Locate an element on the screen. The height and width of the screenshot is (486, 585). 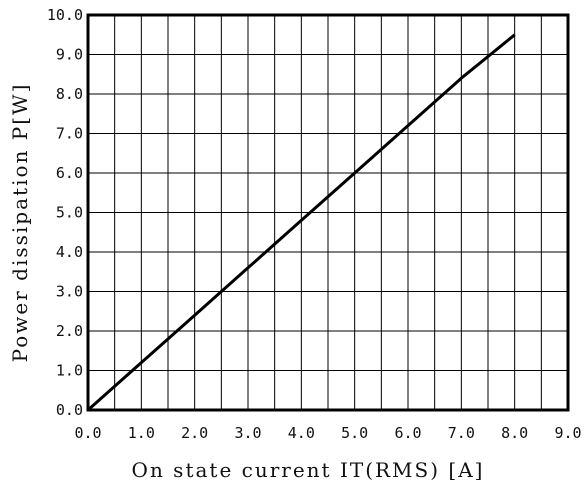
x-tick-label: 9.0 is located at coordinates (567, 433).